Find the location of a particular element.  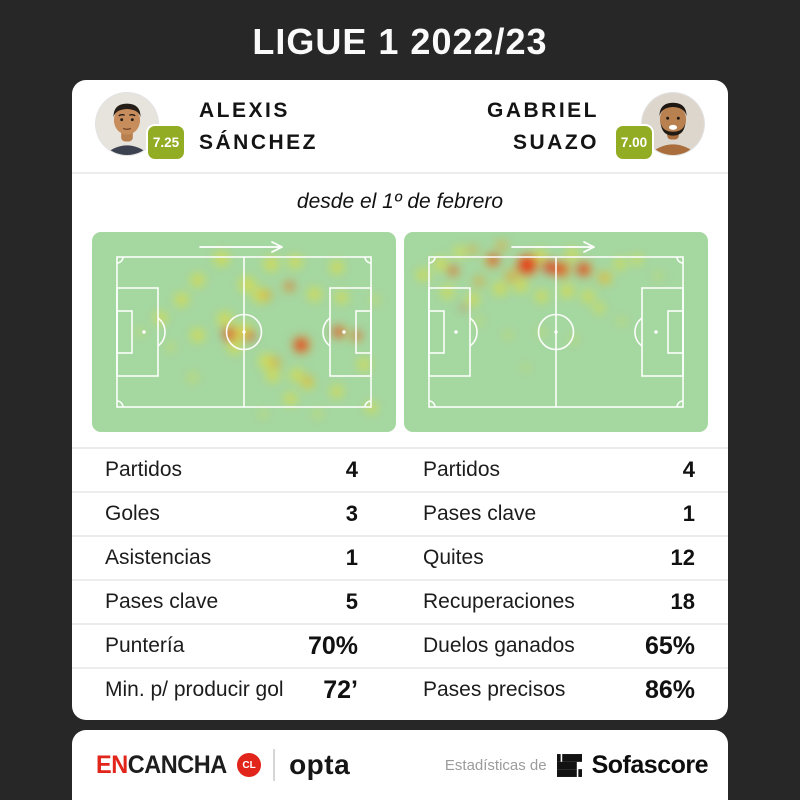

stat-label: Puntería is located at coordinates (145, 645).